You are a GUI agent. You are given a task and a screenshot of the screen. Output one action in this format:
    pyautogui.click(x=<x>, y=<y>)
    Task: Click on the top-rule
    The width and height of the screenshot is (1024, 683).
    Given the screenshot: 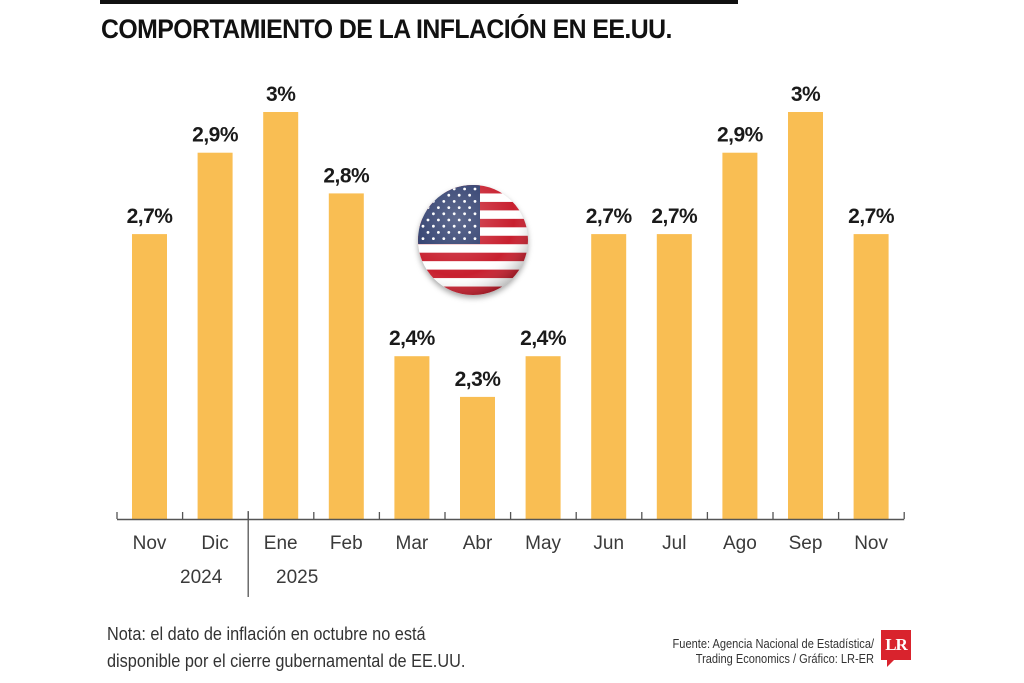 What is the action you would take?
    pyautogui.click(x=419, y=2)
    